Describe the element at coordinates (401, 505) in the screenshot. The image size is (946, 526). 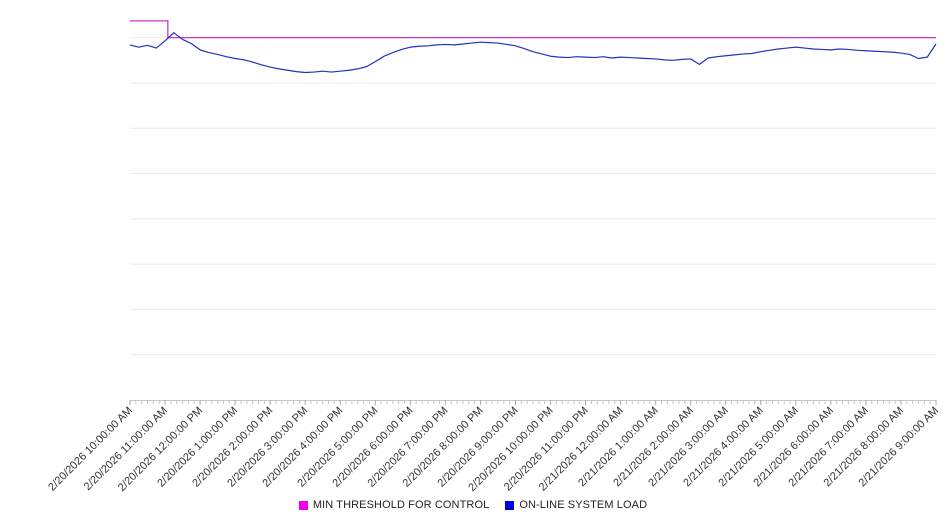
I see `legend-label-threshold: MIN THRESHOLD FOR CONTROL` at that location.